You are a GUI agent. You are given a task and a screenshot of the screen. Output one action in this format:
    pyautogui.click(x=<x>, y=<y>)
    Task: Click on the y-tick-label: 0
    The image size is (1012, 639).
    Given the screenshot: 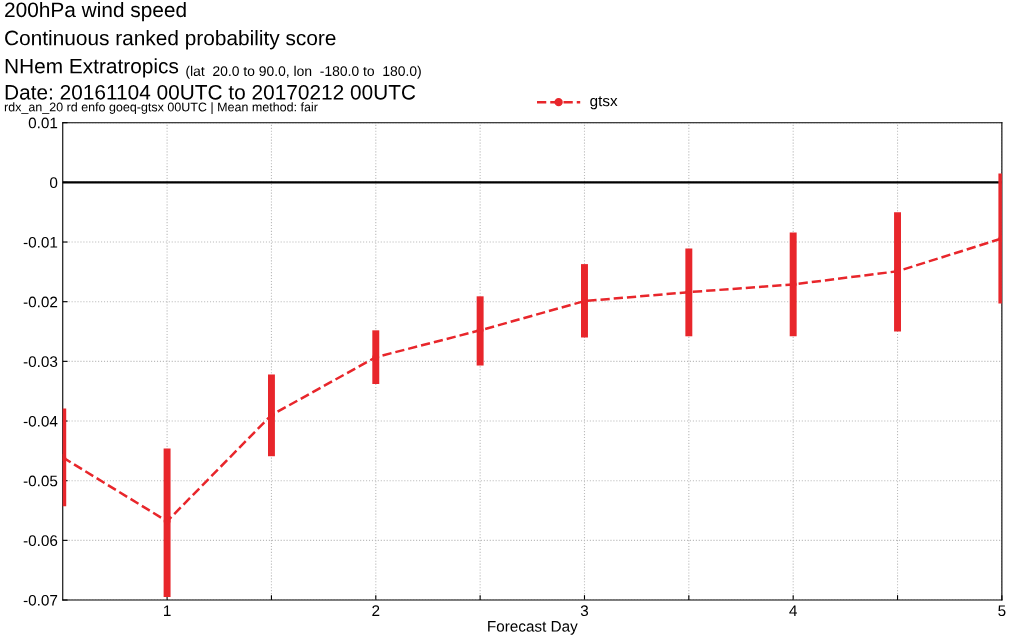 What is the action you would take?
    pyautogui.click(x=53, y=183)
    